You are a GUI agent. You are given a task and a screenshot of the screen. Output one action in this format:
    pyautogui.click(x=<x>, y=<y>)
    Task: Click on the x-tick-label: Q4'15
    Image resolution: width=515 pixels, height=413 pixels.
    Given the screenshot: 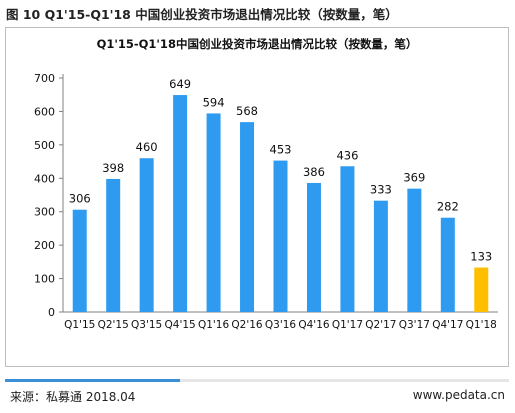 What is the action you would take?
    pyautogui.click(x=180, y=325)
    